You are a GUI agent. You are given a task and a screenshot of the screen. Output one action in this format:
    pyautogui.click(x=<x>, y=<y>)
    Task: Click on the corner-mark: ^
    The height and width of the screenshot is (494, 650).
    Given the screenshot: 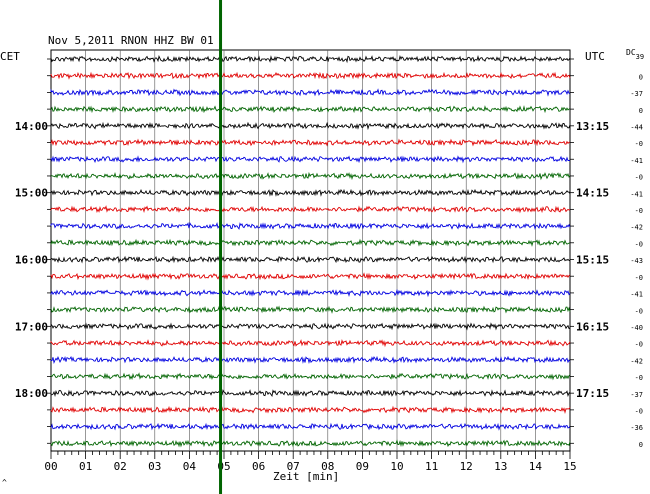 What is the action you would take?
    pyautogui.click(x=4, y=482)
    